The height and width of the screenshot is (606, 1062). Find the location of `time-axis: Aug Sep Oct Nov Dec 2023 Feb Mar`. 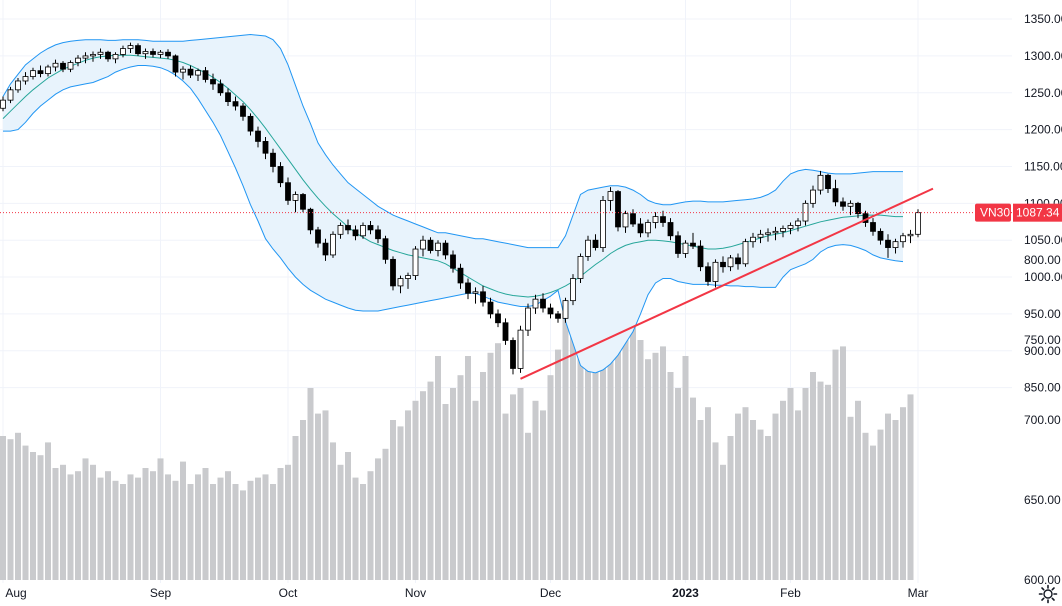

time-axis: Aug Sep Oct Nov Dec 2023 Feb Mar is located at coordinates (466, 593).